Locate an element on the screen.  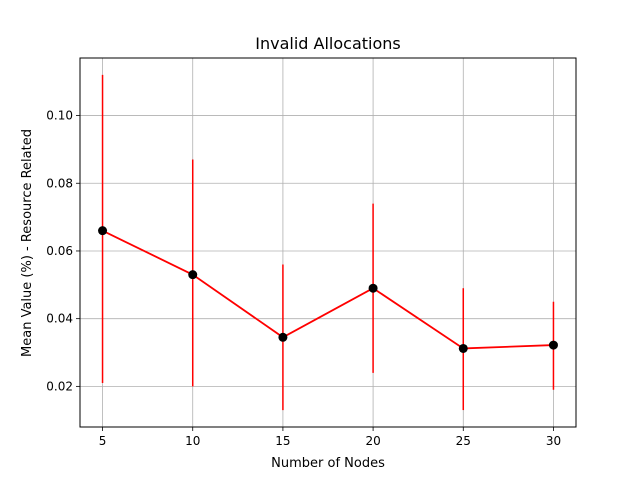
x-tick-label: 30 is located at coordinates (553, 441).